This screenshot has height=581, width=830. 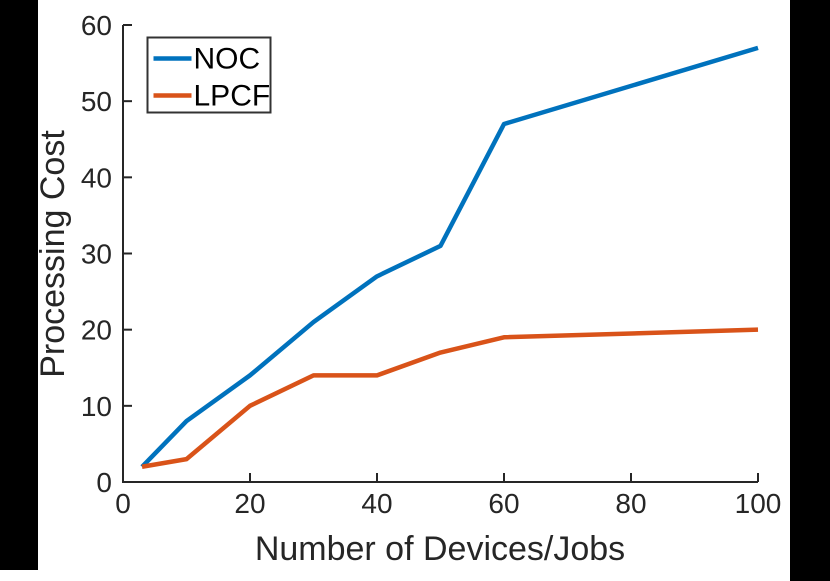 What do you see at coordinates (96, 254) in the screenshot?
I see `y-tick-label-30: 30` at bounding box center [96, 254].